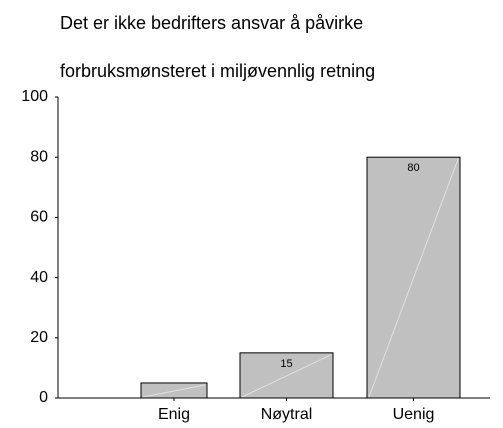 The height and width of the screenshot is (428, 503). Describe the element at coordinates (217, 71) in the screenshot. I see `chart-title: forbruksmønsteret i miljøvennlig retning` at that location.